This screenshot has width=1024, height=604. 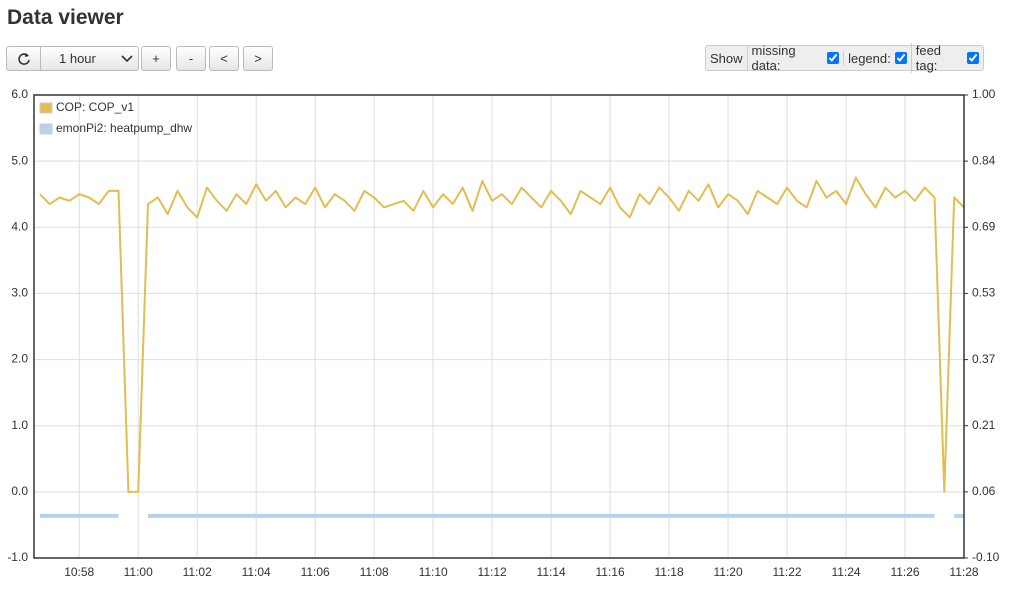 I want to click on y2-tick-label: 0.69, so click(x=984, y=226).